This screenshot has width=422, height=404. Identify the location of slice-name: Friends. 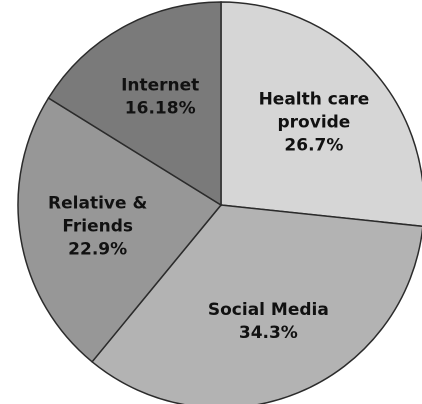
(97, 226).